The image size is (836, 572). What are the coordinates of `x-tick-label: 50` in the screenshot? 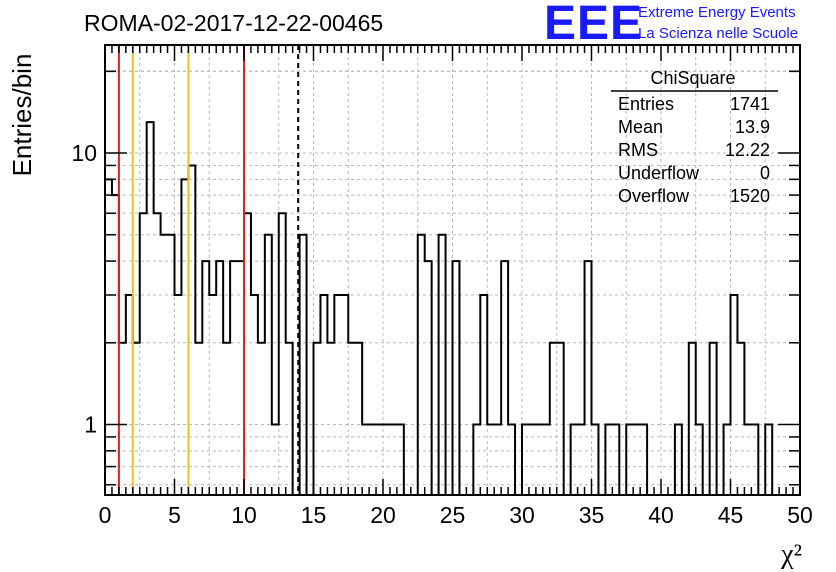 It's located at (800, 515).